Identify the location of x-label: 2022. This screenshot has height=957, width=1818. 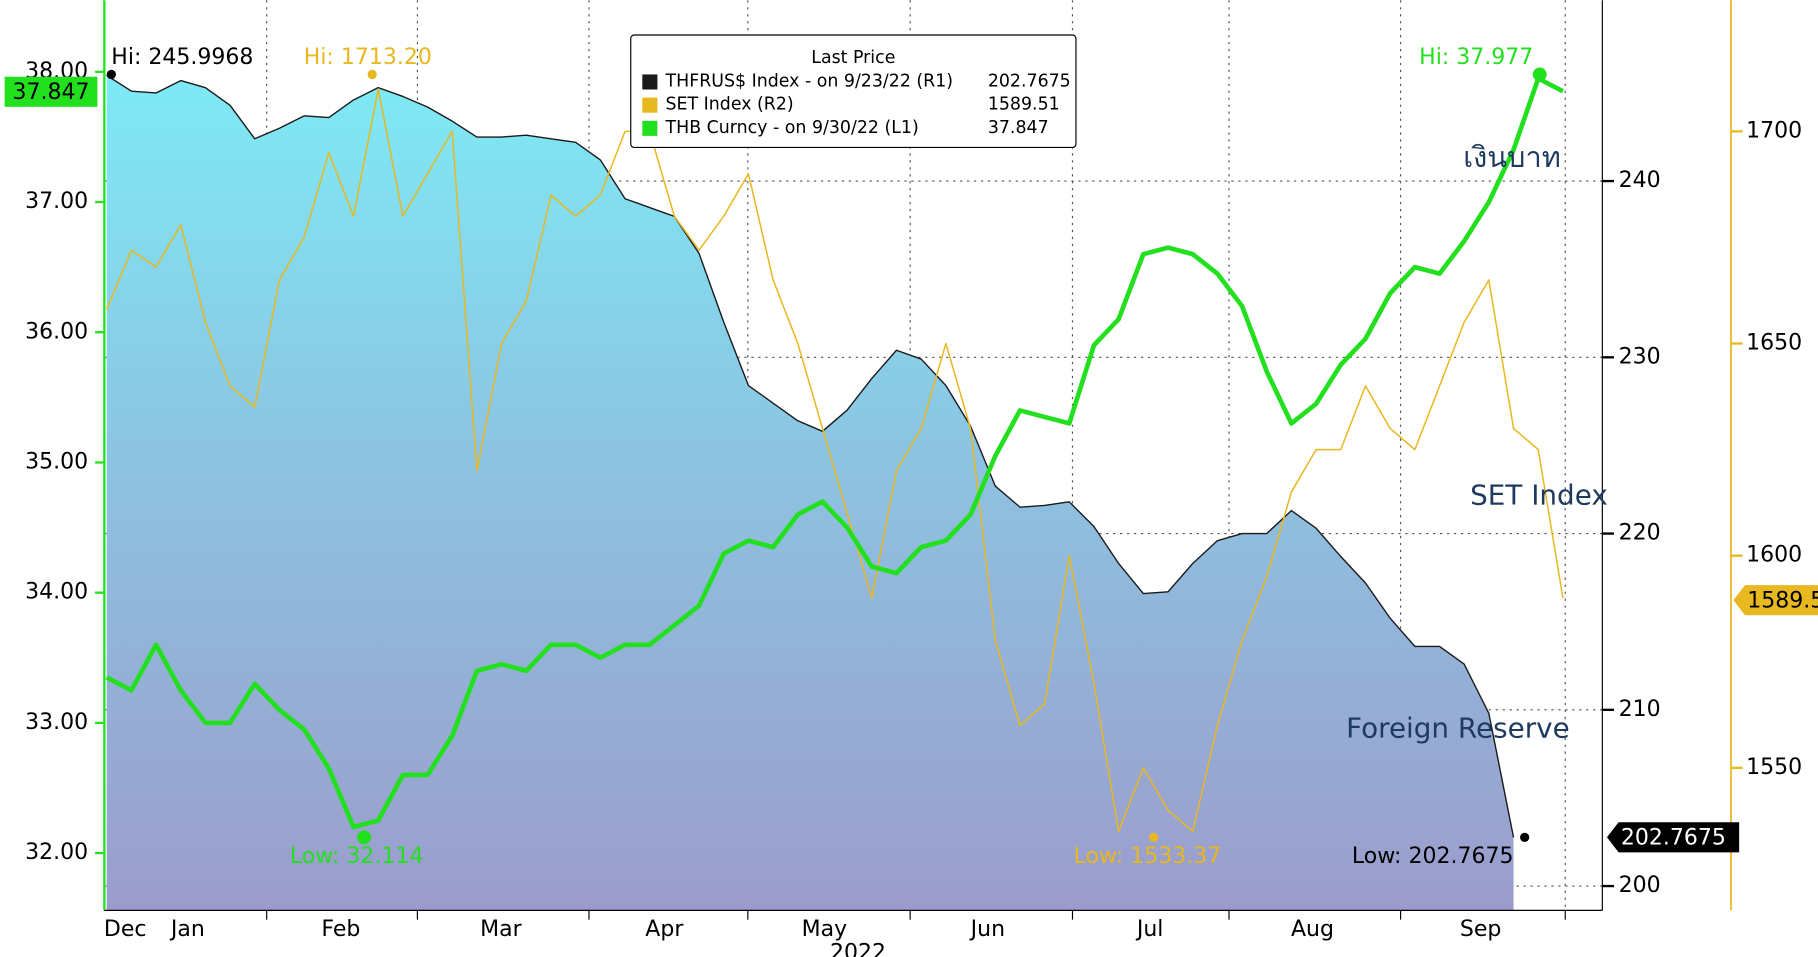
(858, 948).